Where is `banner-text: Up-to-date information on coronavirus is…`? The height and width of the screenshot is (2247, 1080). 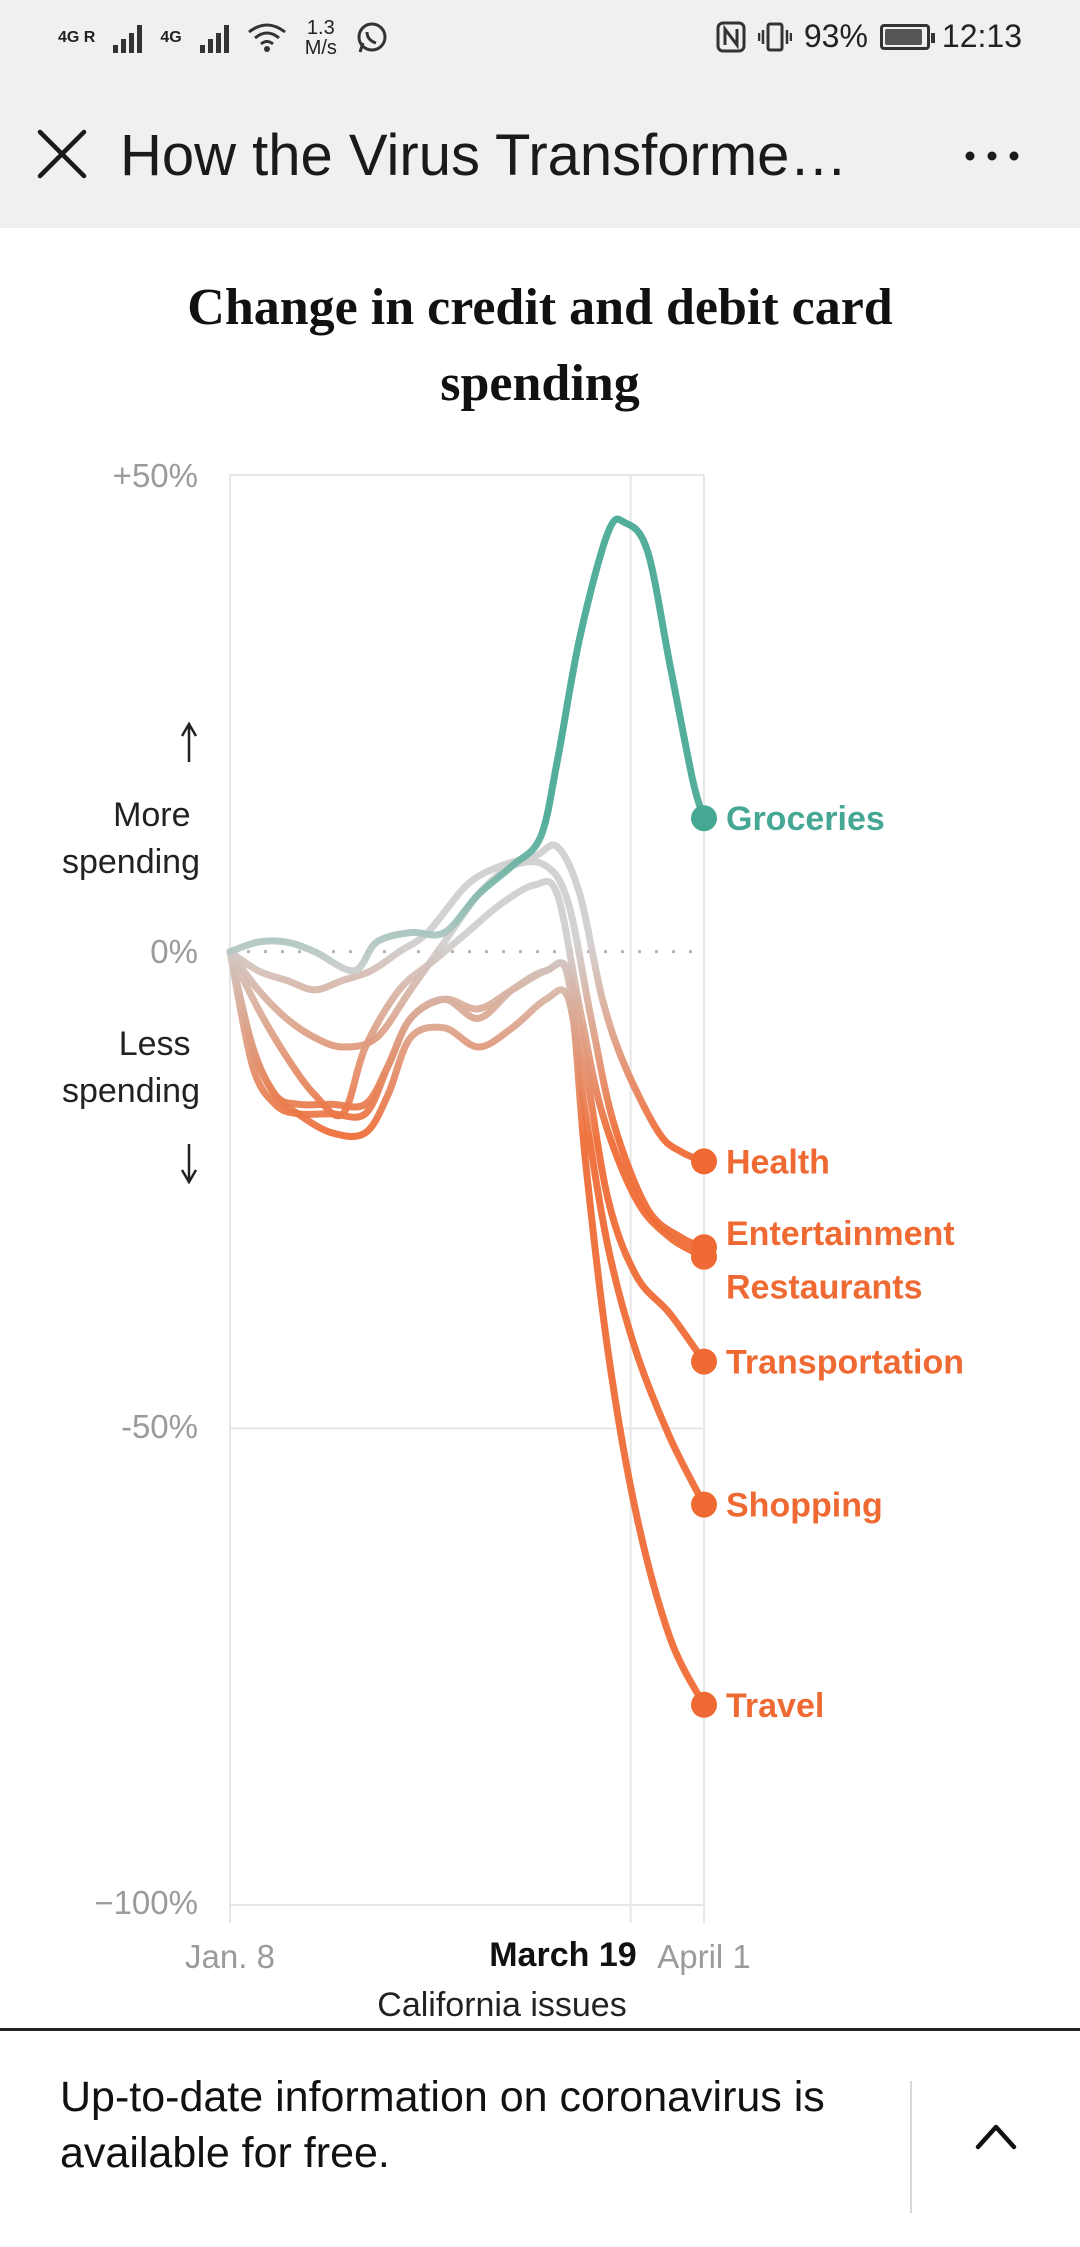 banner-text: Up-to-date information on coronavirus is… is located at coordinates (442, 2125).